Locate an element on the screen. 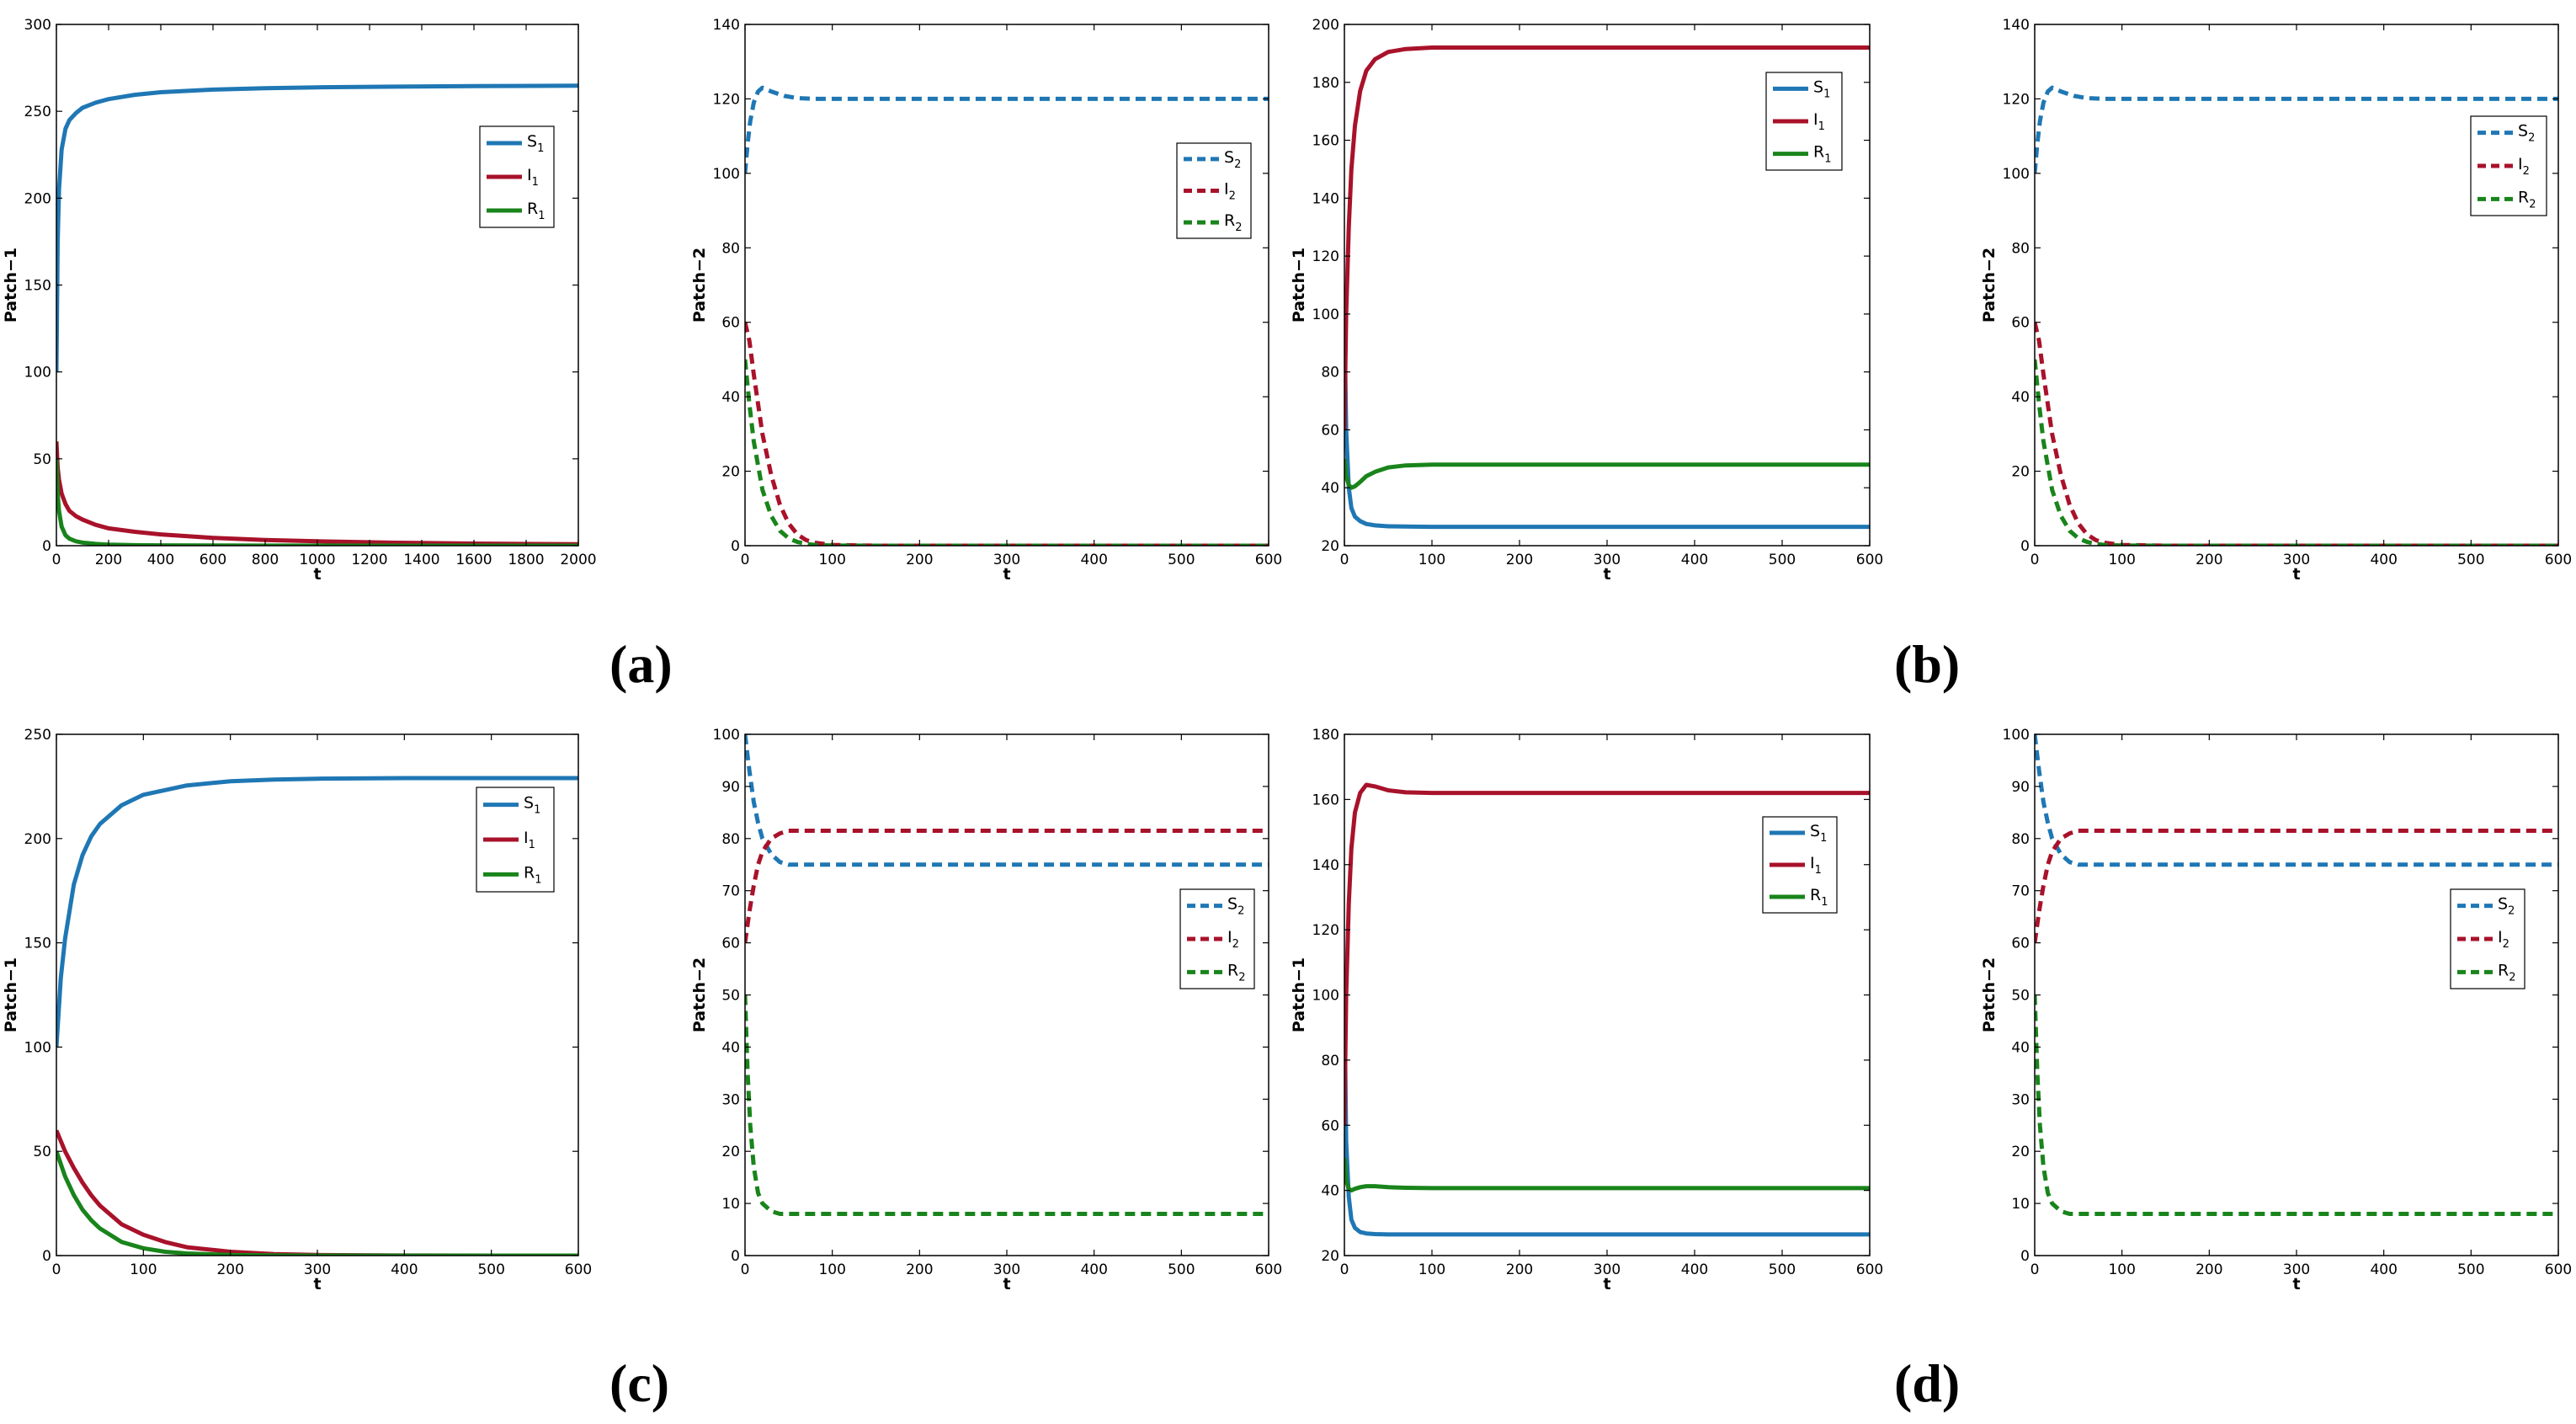  panel-label-d: (d) is located at coordinates (1928, 1383).